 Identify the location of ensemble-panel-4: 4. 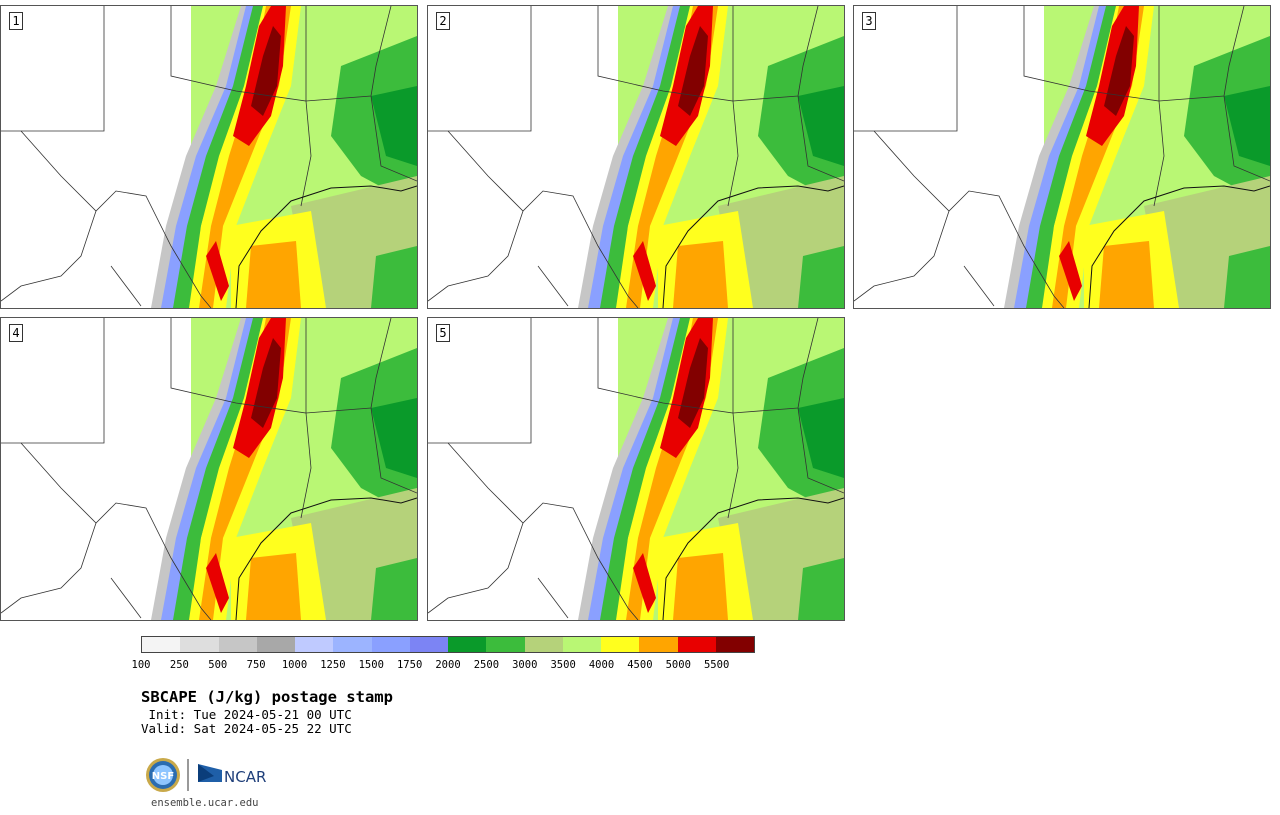
(209, 469).